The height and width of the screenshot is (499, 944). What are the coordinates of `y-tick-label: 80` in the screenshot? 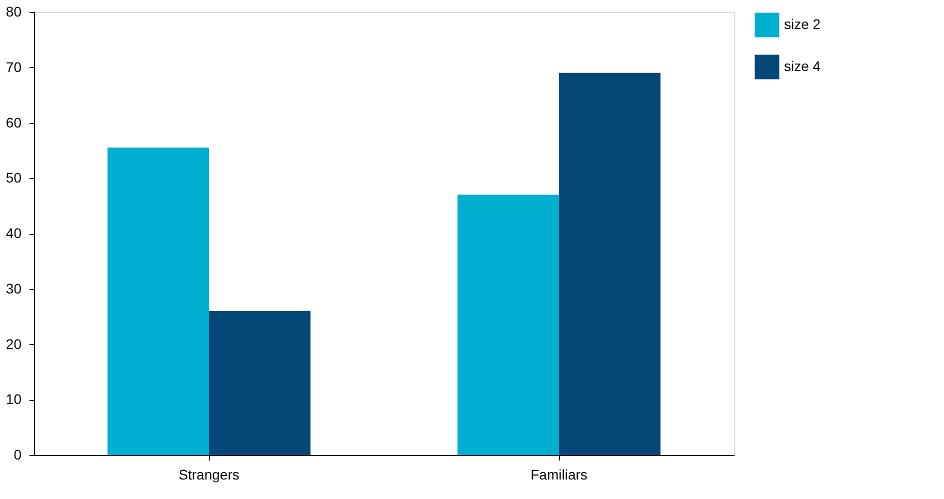 It's located at (14, 12).